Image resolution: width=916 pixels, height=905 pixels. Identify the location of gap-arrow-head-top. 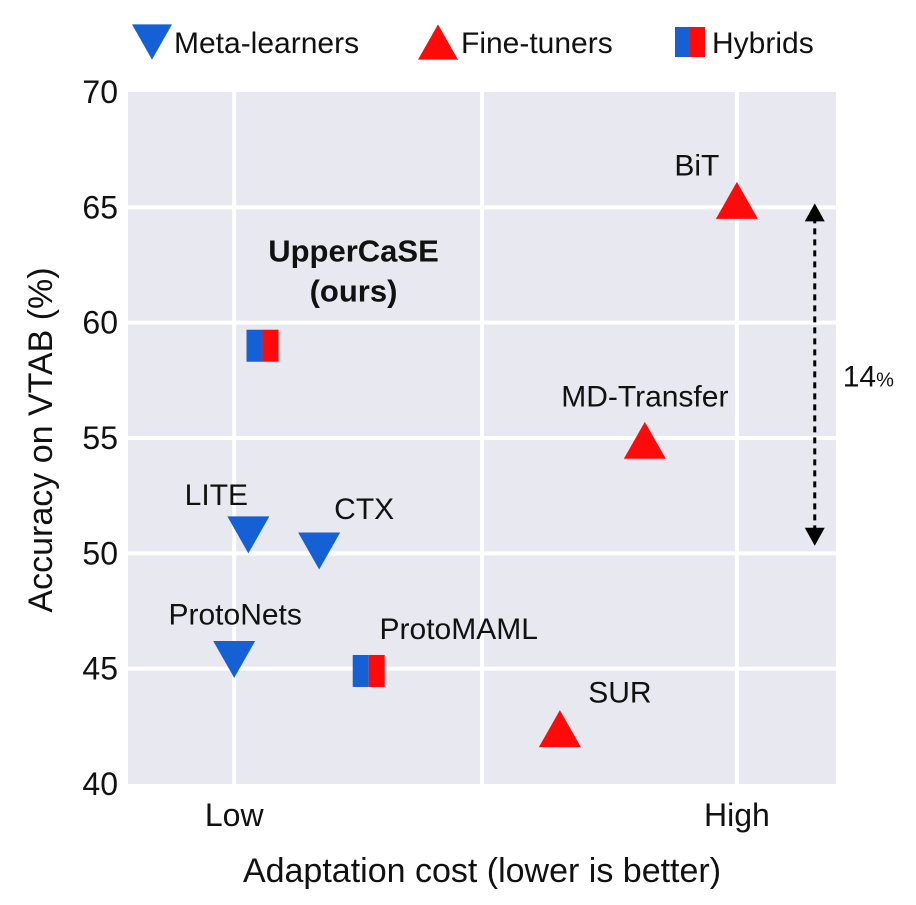
(814, 212).